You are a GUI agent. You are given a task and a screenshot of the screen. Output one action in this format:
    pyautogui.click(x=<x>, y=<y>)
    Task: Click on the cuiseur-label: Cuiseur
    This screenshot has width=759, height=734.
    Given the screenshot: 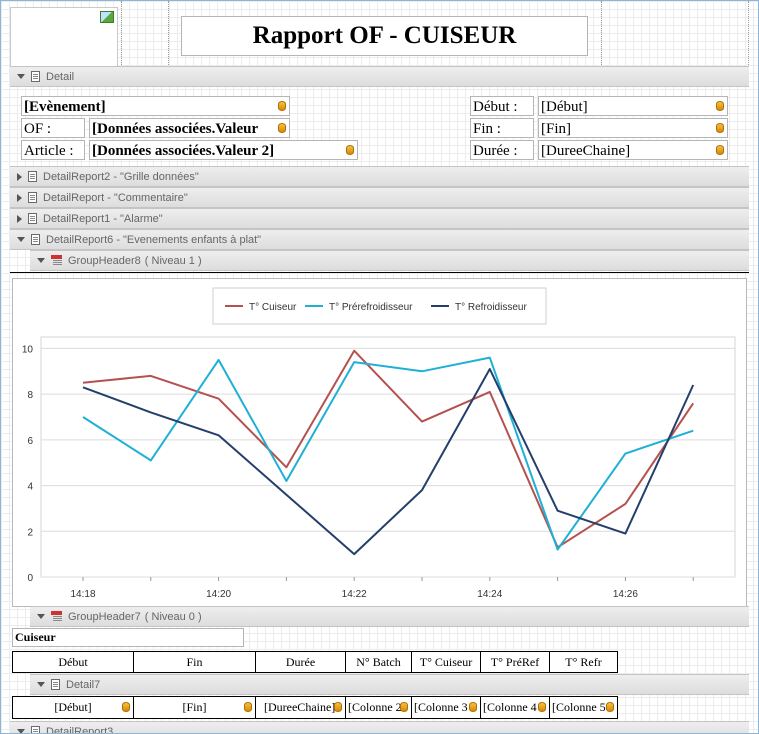 What is the action you would take?
    pyautogui.click(x=128, y=637)
    